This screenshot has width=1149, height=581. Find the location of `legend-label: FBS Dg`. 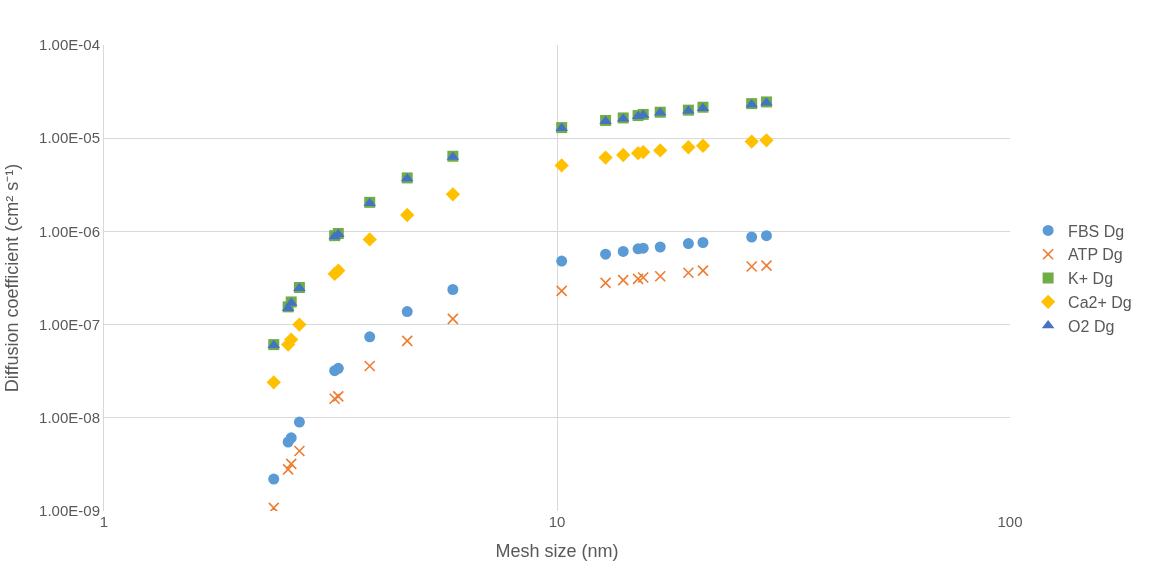

legend-label: FBS Dg is located at coordinates (1096, 231).